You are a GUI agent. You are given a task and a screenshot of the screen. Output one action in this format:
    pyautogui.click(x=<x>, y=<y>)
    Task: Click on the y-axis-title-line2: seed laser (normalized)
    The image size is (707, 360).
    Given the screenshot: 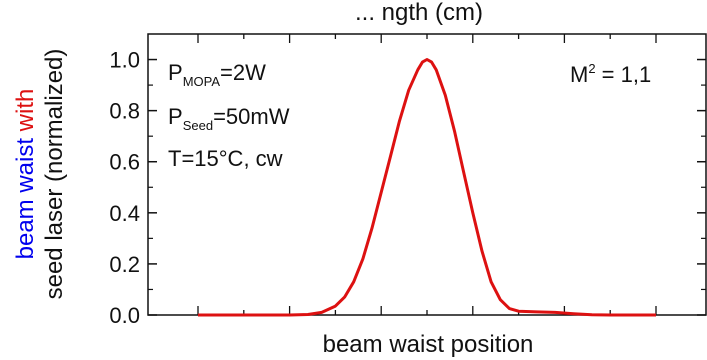 What is the action you would take?
    pyautogui.click(x=54, y=174)
    